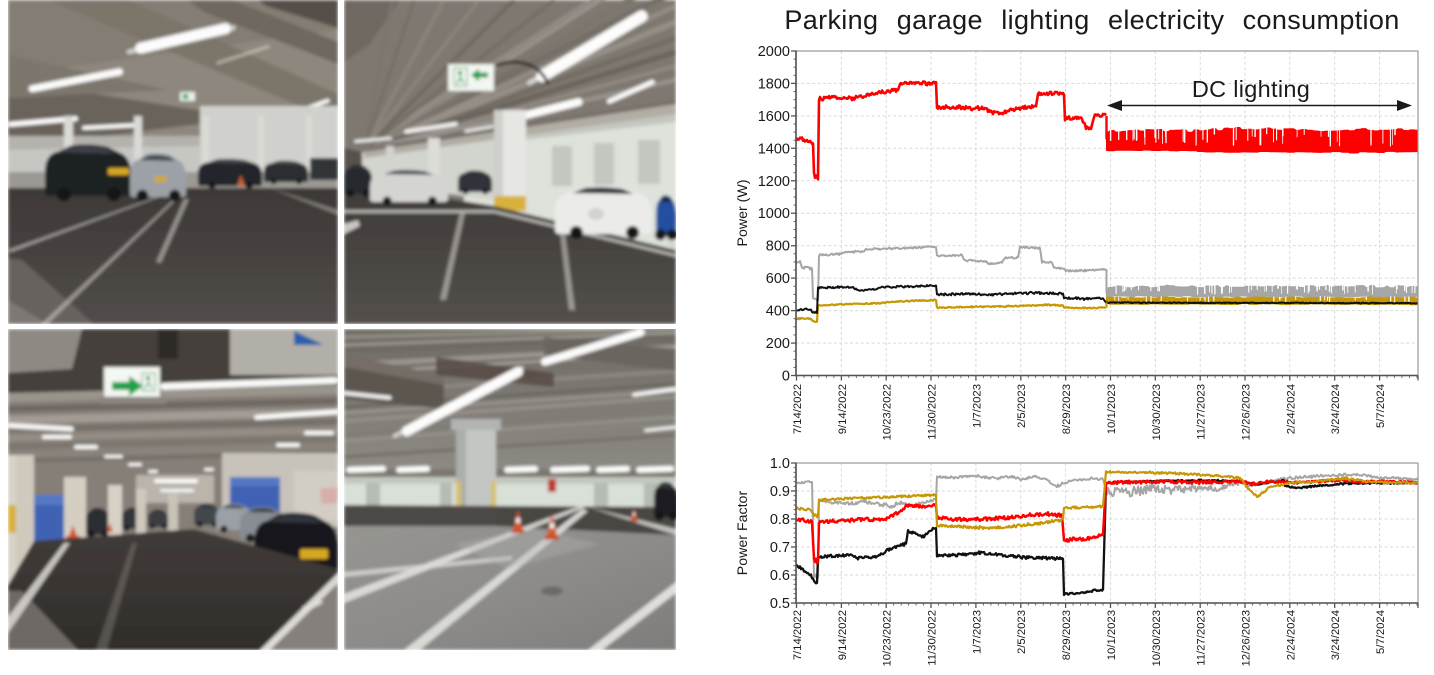 The height and width of the screenshot is (675, 1434). I want to click on svg-text: DC lighting, so click(1251, 89).